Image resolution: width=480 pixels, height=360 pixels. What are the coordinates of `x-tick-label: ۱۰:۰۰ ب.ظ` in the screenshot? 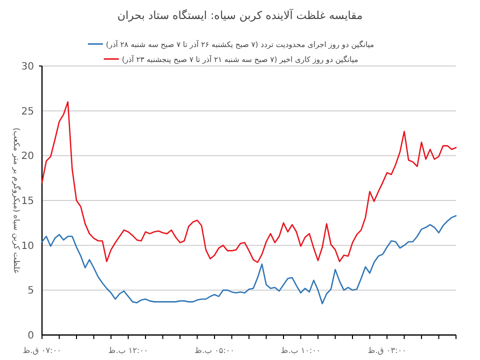 It's located at (300, 350).